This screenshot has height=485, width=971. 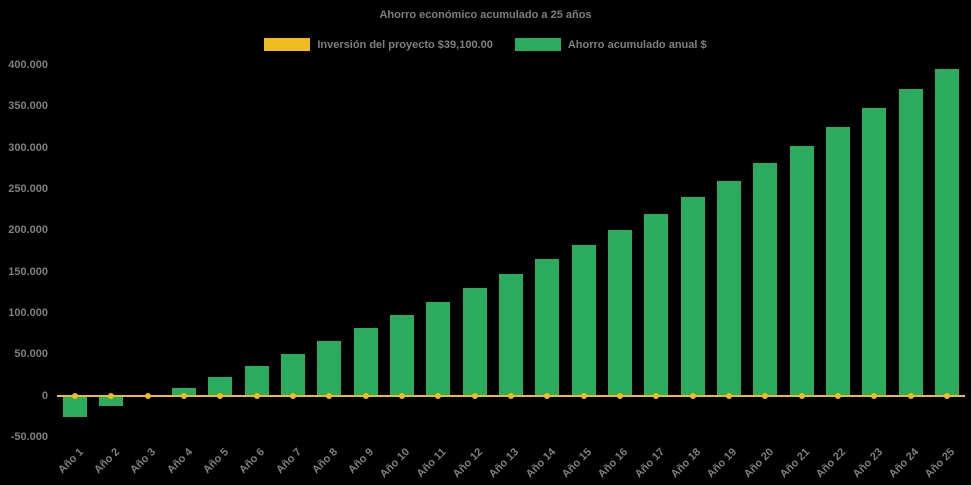 What do you see at coordinates (288, 461) in the screenshot?
I see `x-axis-label-año-7: Año 7` at bounding box center [288, 461].